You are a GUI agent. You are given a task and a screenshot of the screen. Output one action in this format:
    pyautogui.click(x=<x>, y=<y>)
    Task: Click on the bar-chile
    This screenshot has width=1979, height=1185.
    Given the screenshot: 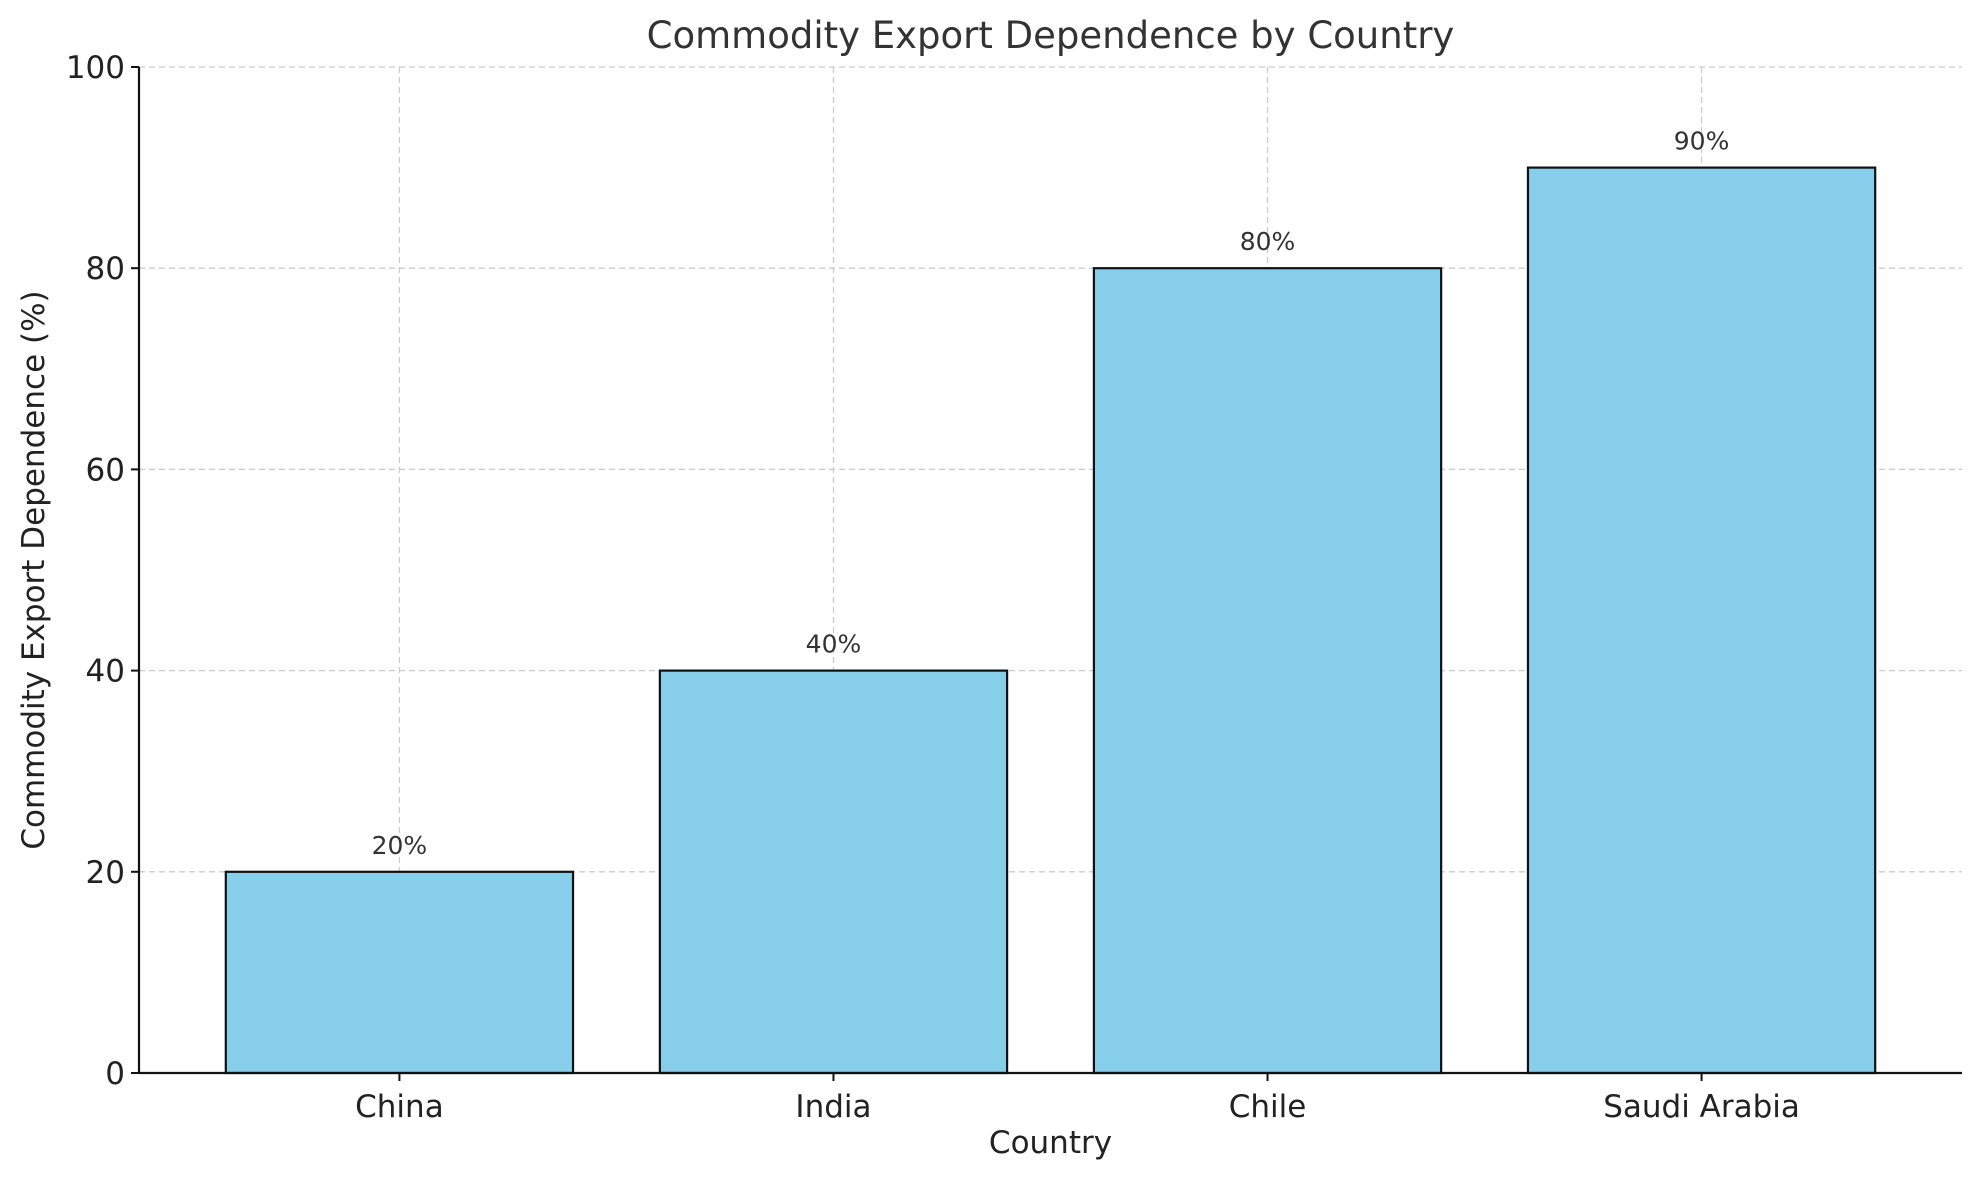 What is the action you would take?
    pyautogui.click(x=1267, y=671)
    